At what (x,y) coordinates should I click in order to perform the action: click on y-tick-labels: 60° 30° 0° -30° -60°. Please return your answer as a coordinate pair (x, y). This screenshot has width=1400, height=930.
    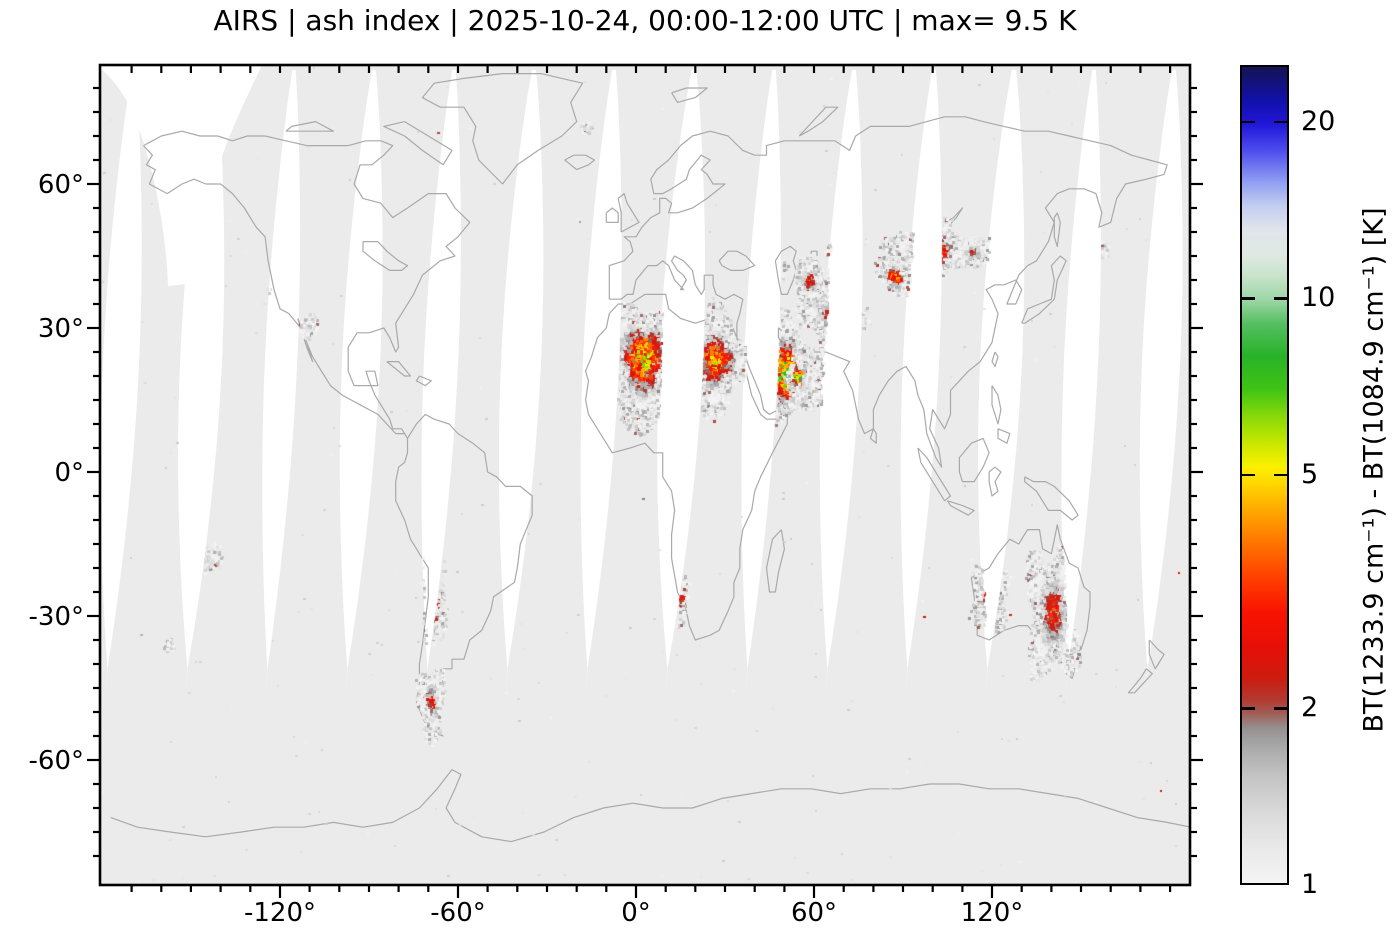
    Looking at the image, I should click on (56, 473).